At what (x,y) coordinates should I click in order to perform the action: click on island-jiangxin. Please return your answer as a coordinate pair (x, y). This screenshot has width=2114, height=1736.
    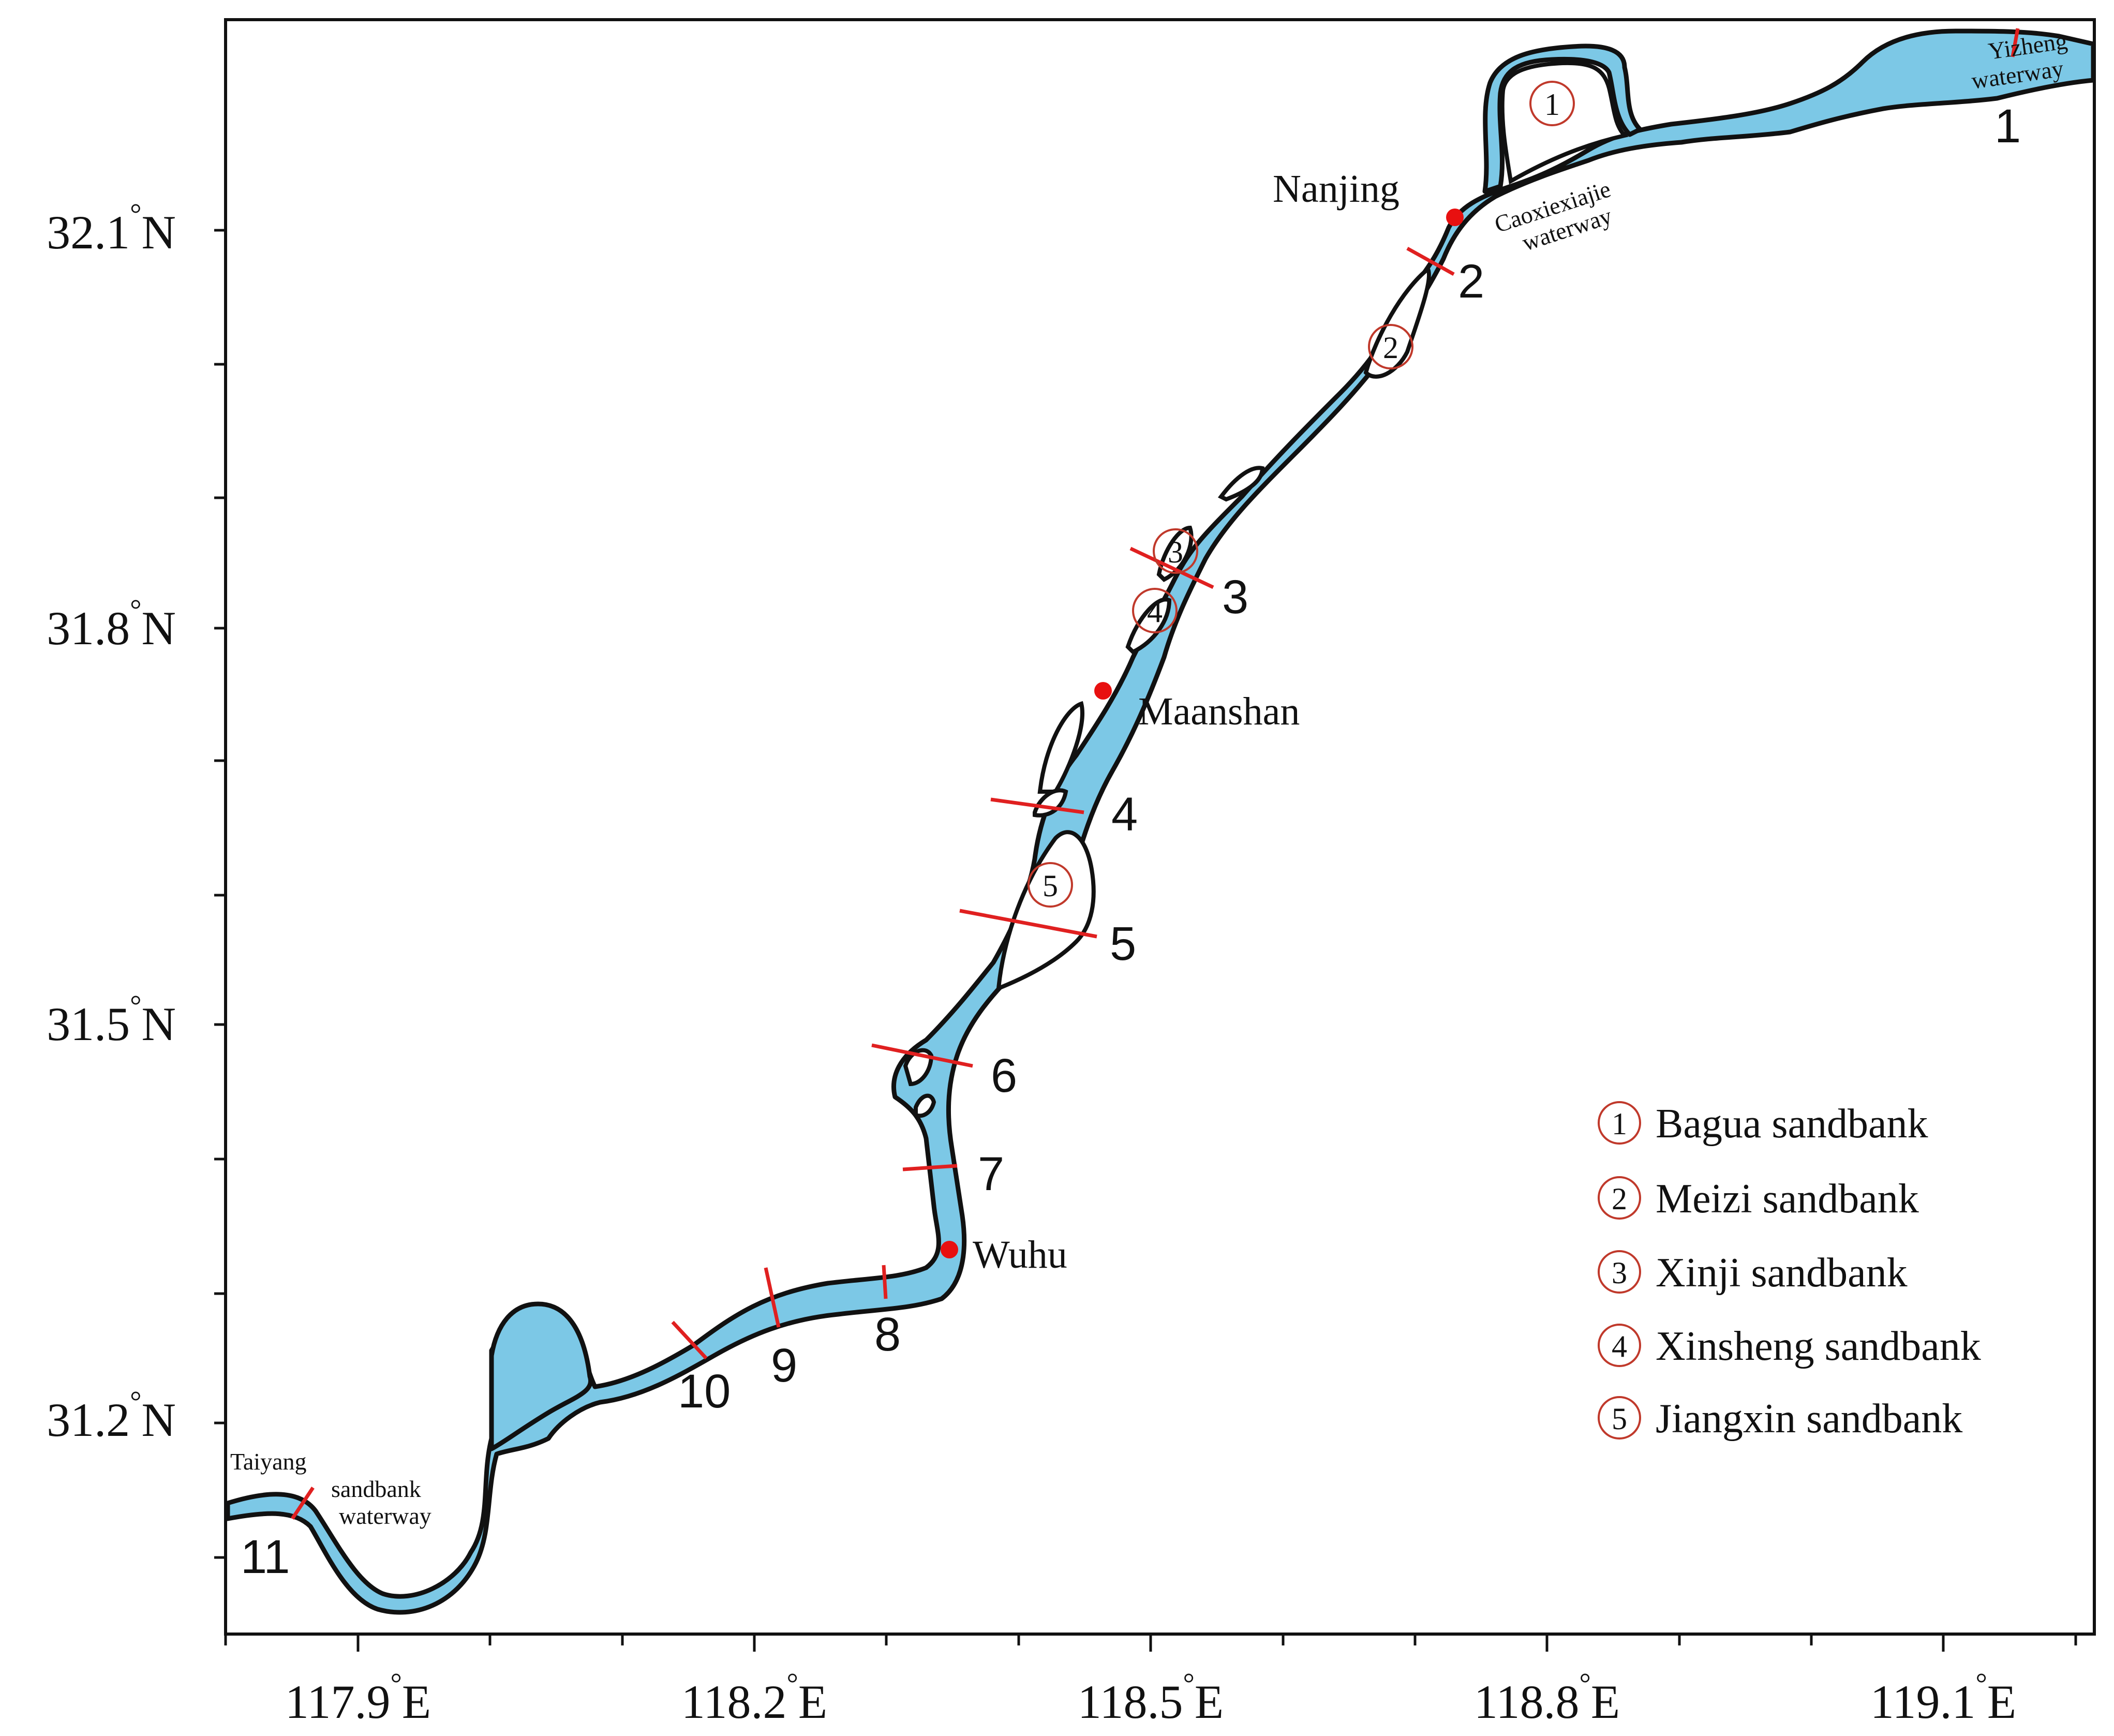
    Looking at the image, I should click on (1046, 911).